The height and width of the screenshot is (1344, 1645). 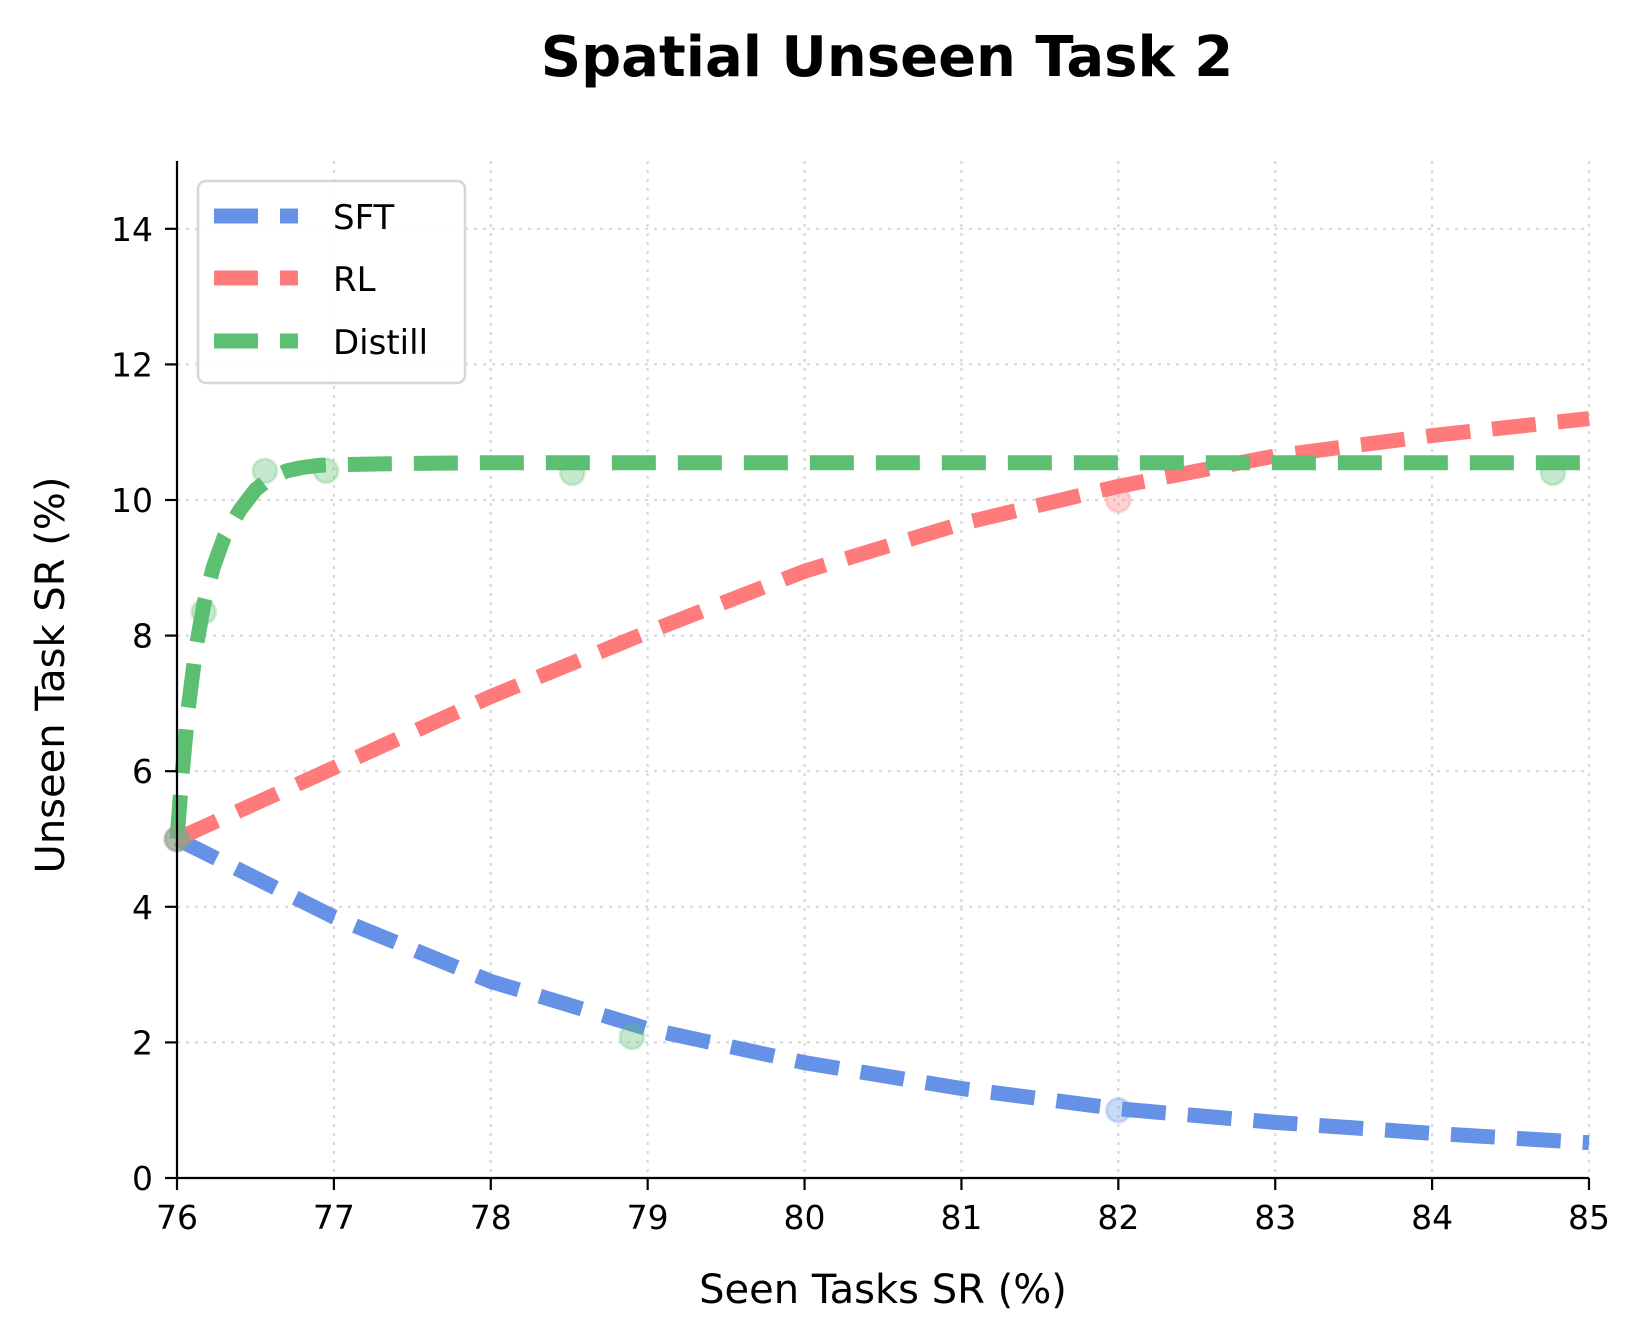 I want to click on x-tick-label: 82, so click(x=1118, y=1217).